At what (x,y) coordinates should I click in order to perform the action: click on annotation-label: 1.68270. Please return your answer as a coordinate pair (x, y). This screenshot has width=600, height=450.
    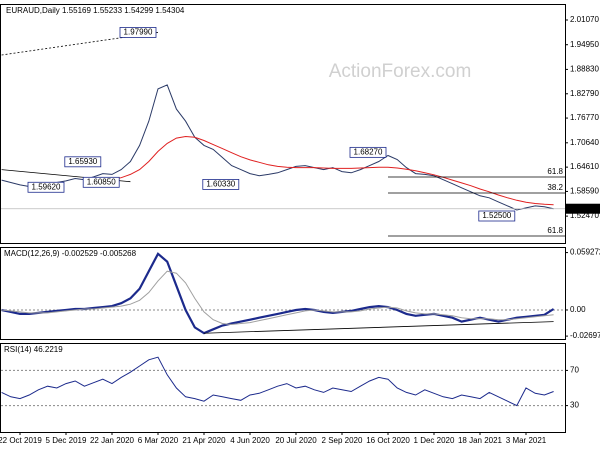
    Looking at the image, I should click on (368, 151).